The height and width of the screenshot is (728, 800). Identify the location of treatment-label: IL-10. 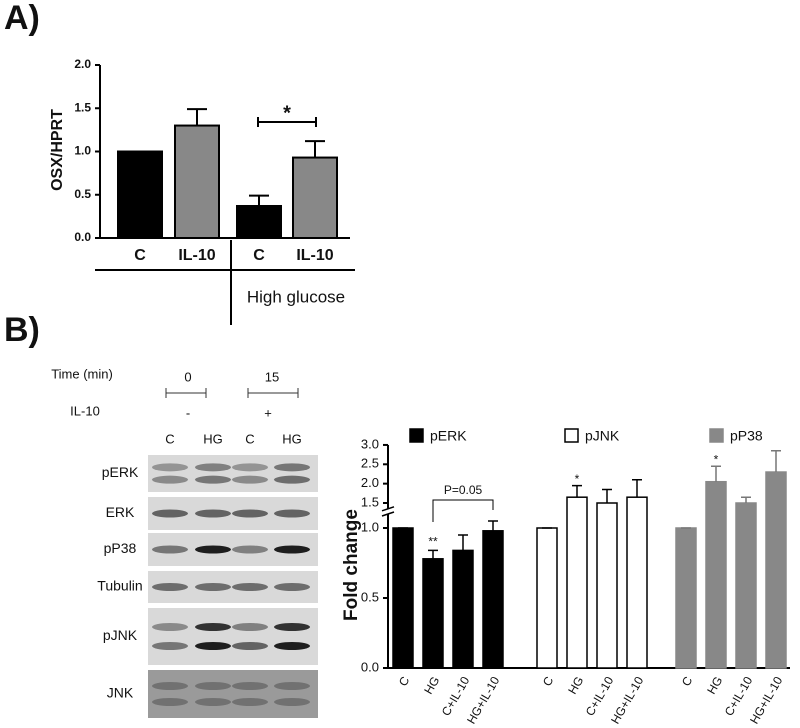
(85, 410).